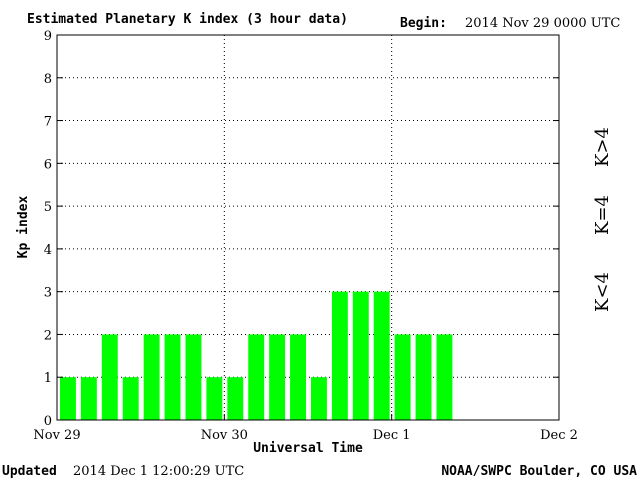 The image size is (640, 480). Describe the element at coordinates (48, 36) in the screenshot. I see `y-tick-label: 9` at that location.